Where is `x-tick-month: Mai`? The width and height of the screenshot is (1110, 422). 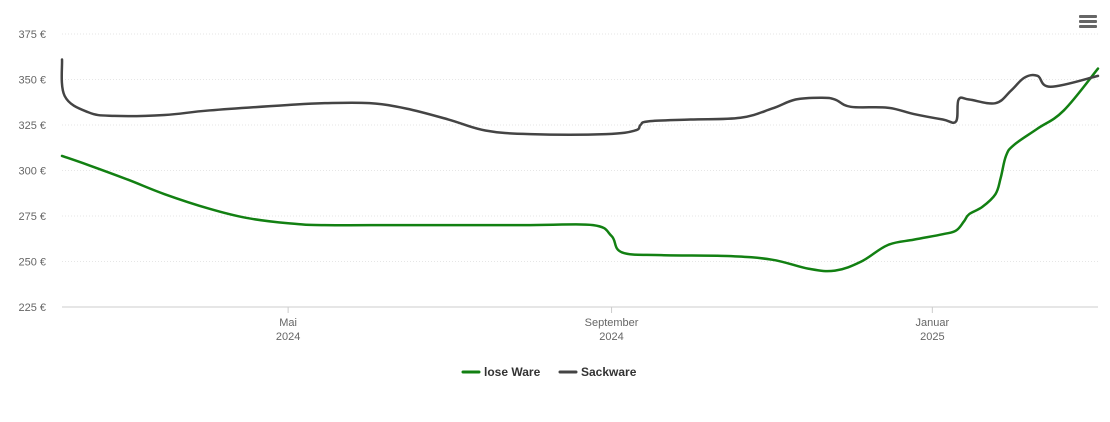 x-tick-month: Mai is located at coordinates (288, 323).